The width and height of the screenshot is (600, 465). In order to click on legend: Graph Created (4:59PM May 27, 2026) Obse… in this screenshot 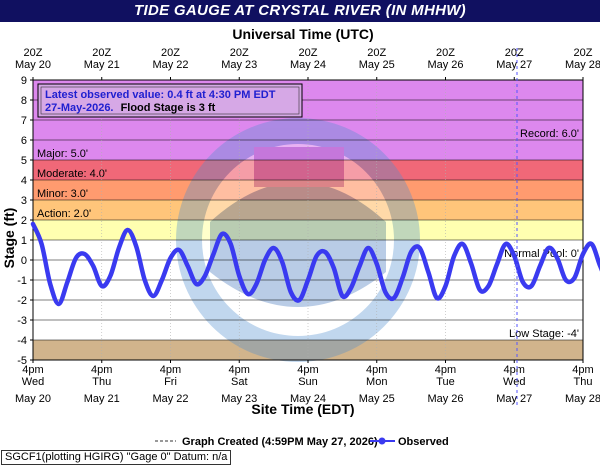, I will do `click(302, 442)`.